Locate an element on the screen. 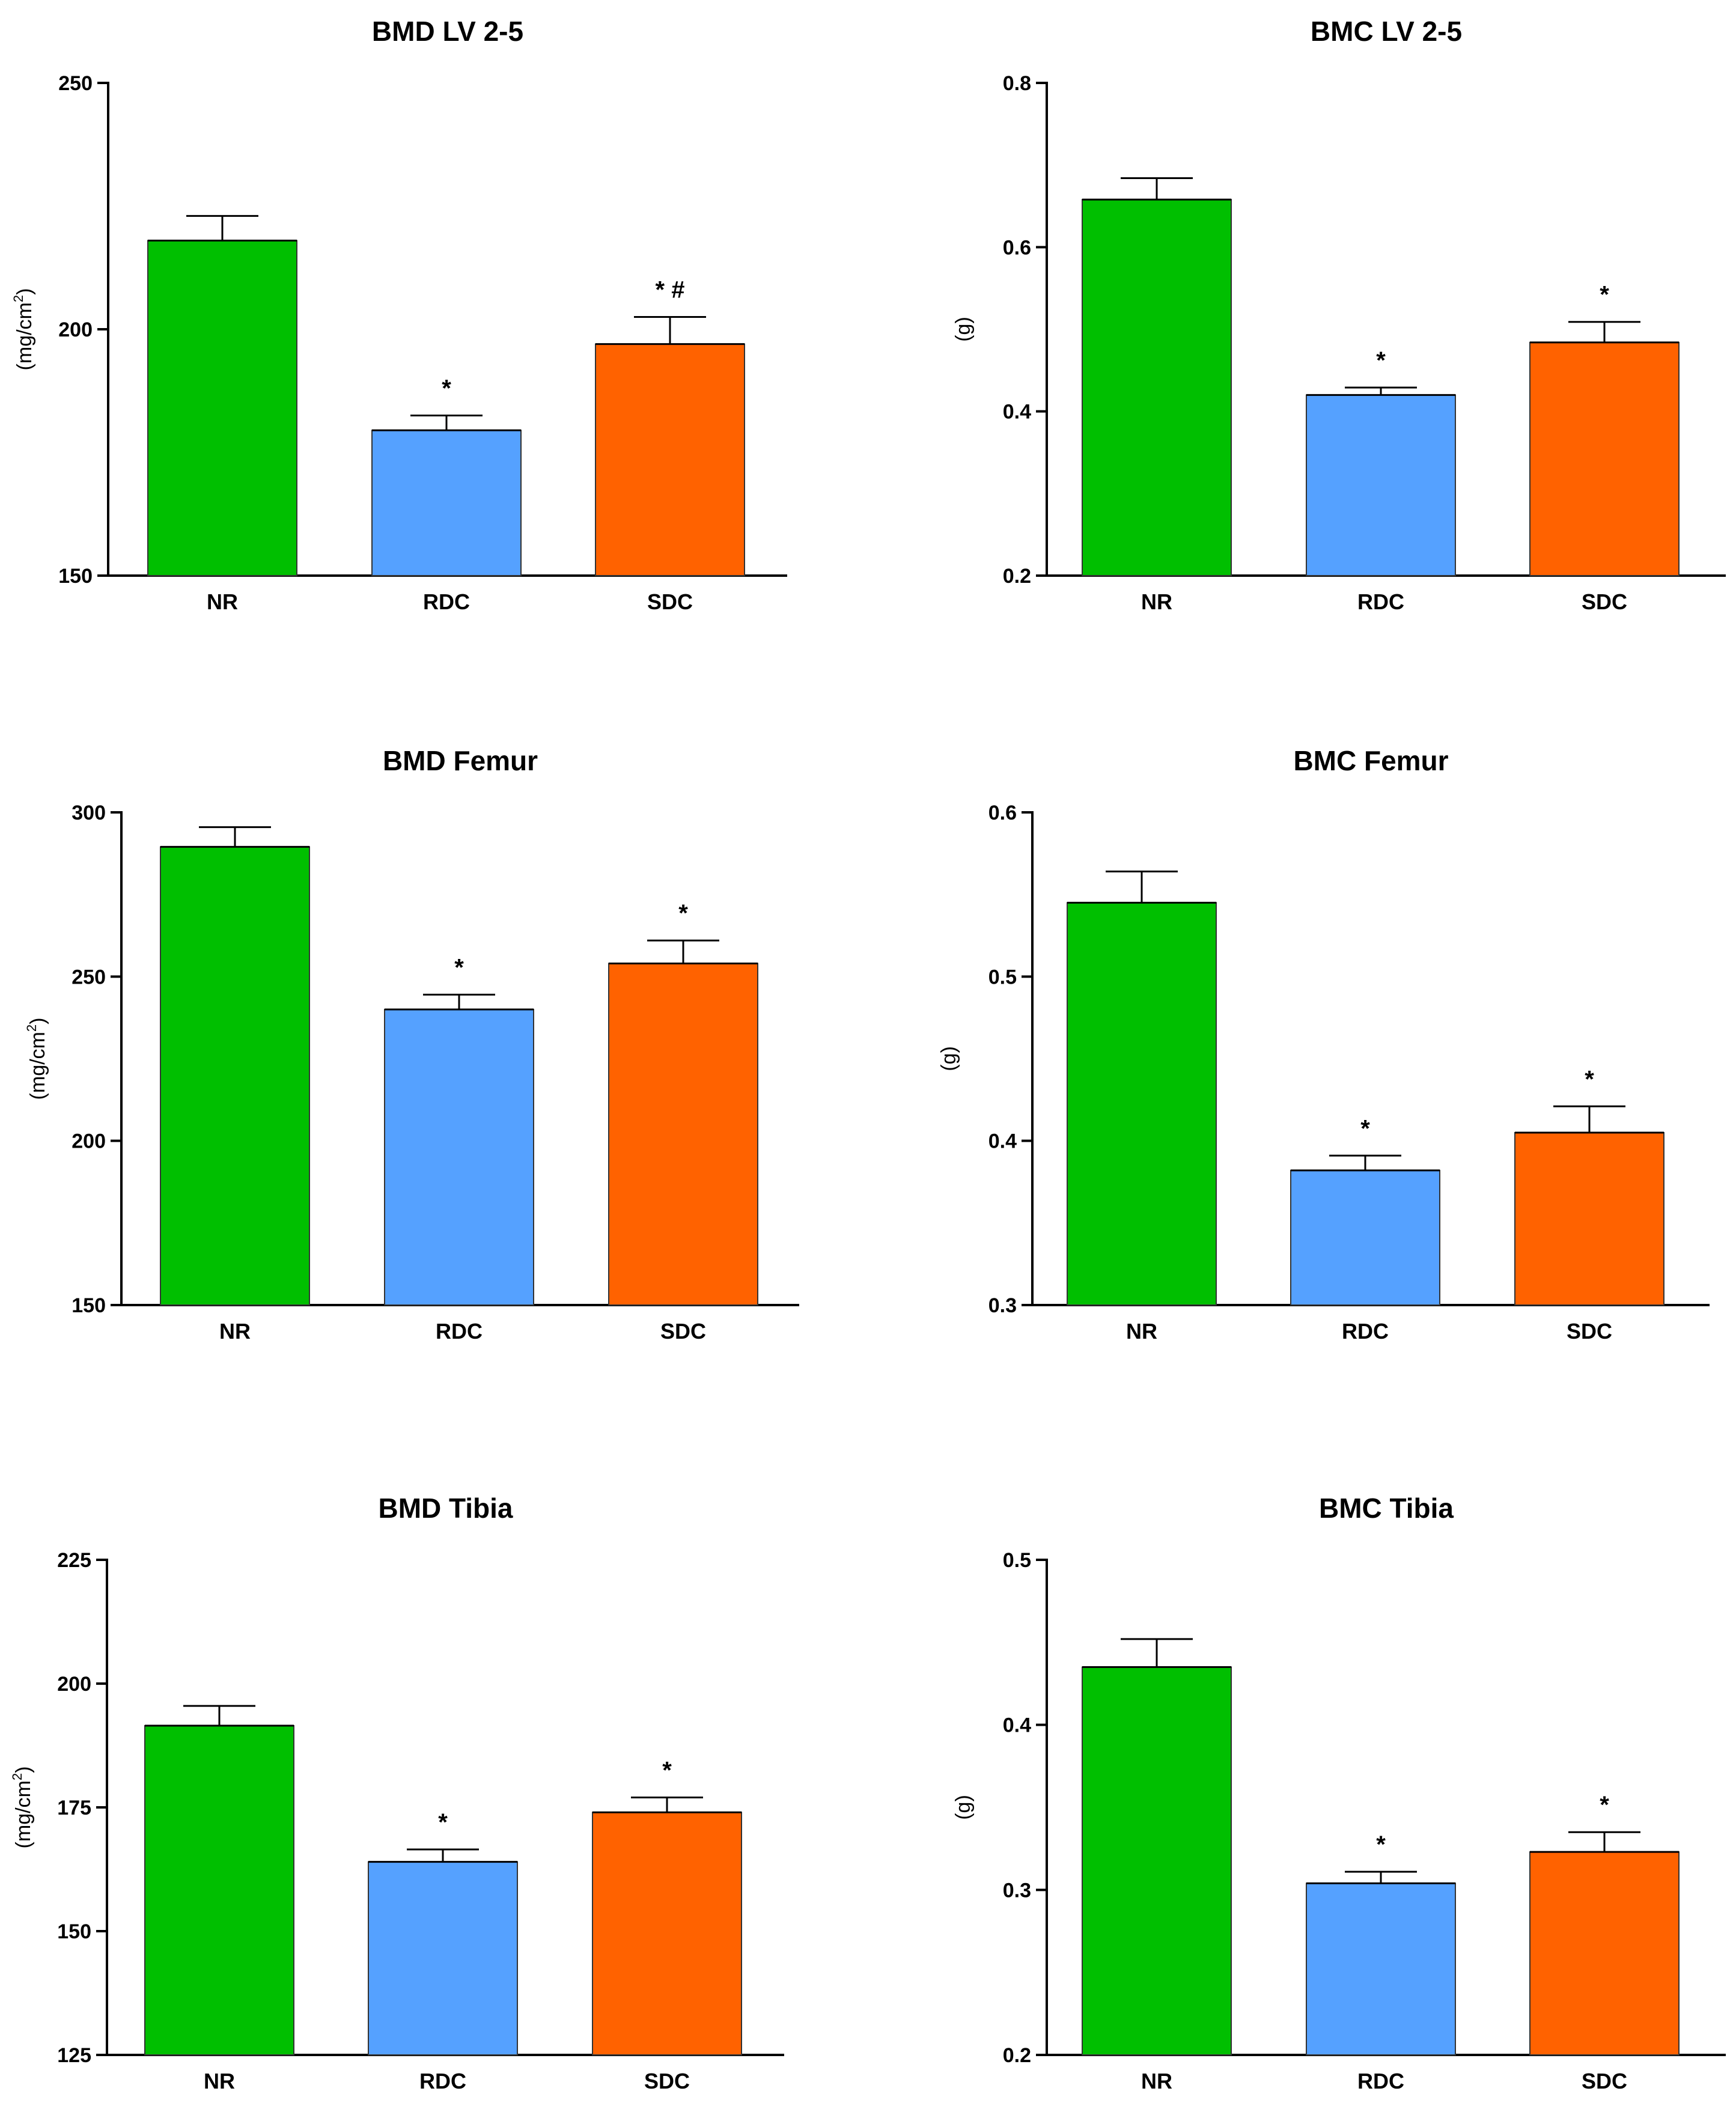  y-tick-label: 0.8 is located at coordinates (1017, 83).